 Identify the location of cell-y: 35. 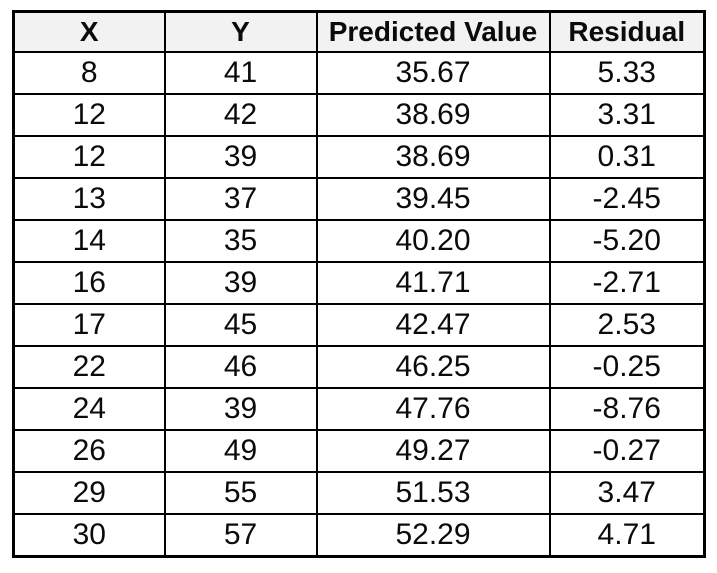
(240, 241).